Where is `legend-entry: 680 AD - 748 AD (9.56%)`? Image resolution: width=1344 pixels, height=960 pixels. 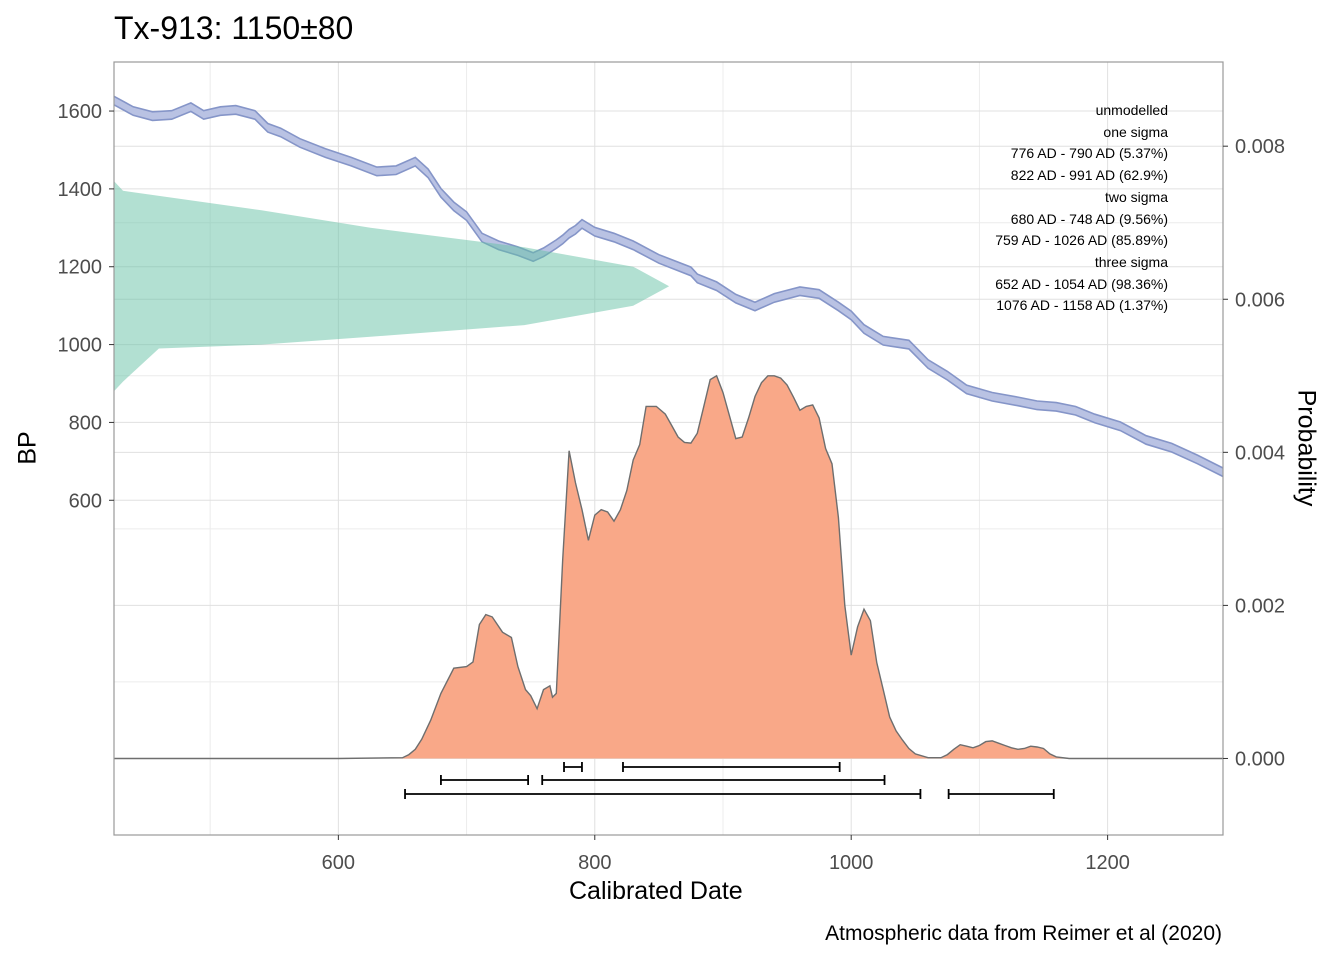
legend-entry: 680 AD - 748 AD (9.56%) is located at coordinates (1089, 218).